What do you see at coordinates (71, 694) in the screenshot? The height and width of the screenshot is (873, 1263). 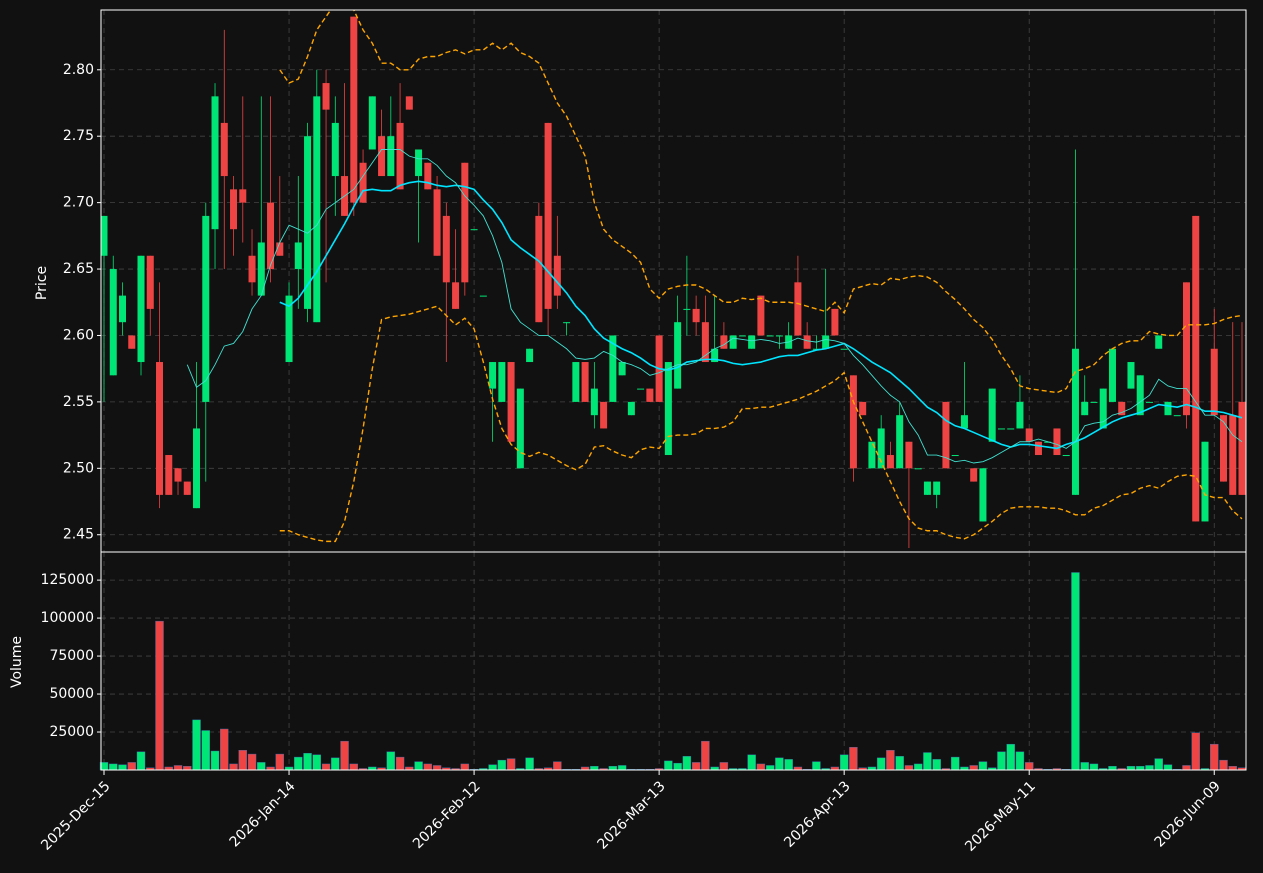 I see `y-tick-label: 50000` at bounding box center [71, 694].